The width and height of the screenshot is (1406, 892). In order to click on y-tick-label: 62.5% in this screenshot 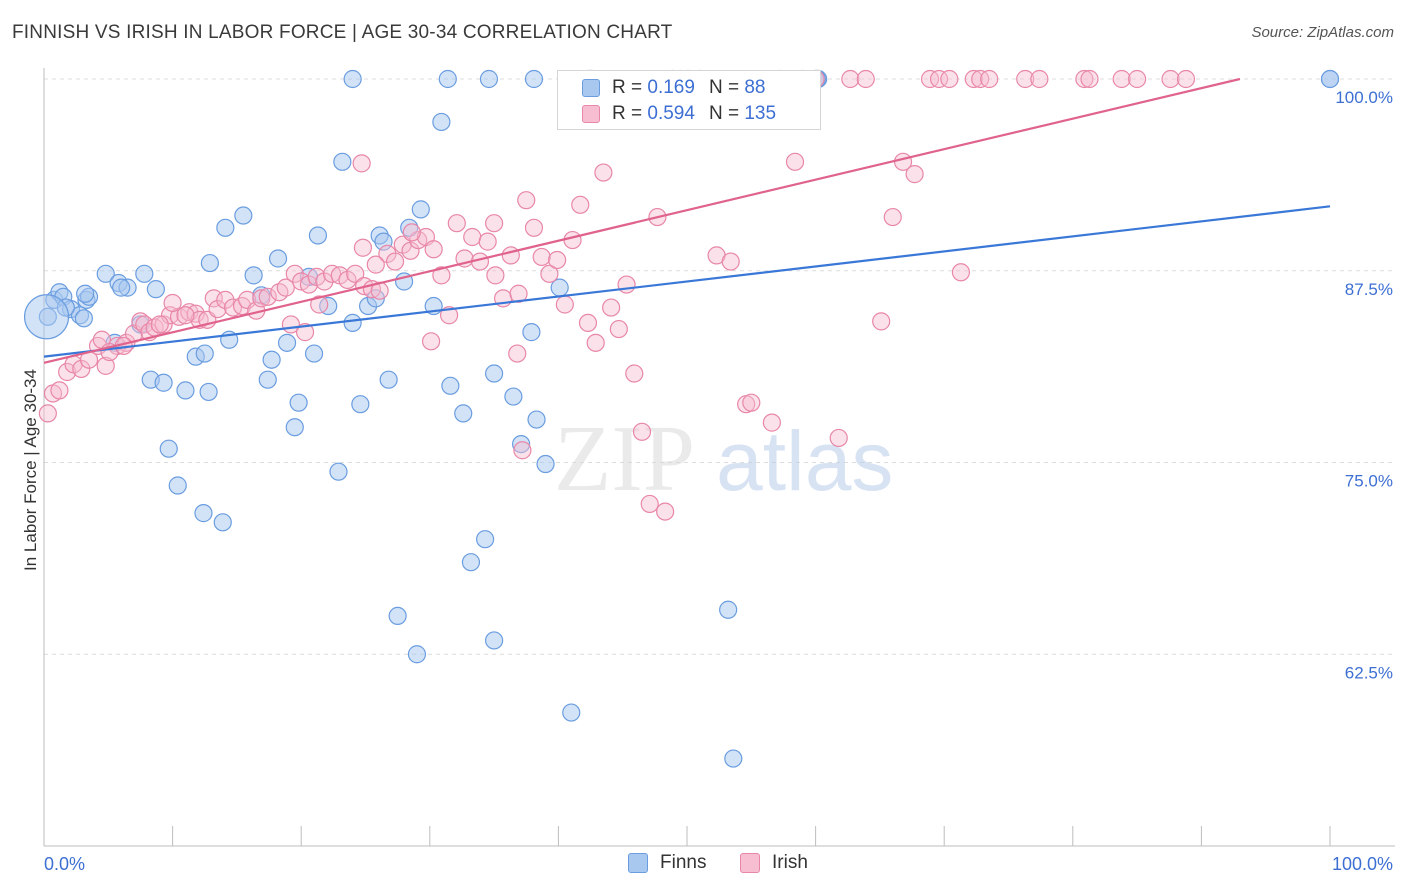, I will do `click(1369, 672)`.